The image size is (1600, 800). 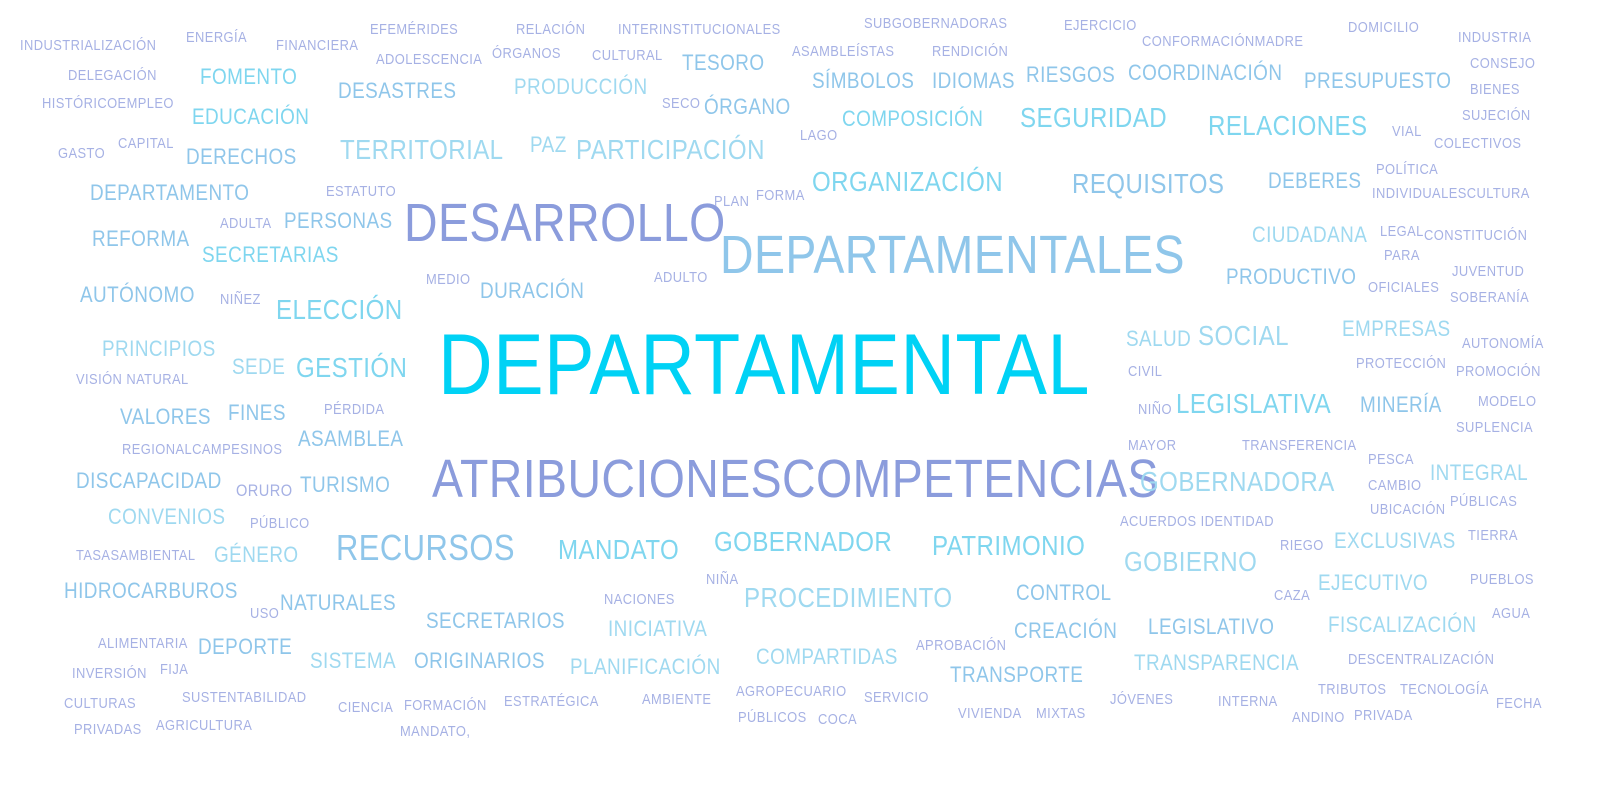 I want to click on word-medio: MEDIO, so click(x=448, y=279).